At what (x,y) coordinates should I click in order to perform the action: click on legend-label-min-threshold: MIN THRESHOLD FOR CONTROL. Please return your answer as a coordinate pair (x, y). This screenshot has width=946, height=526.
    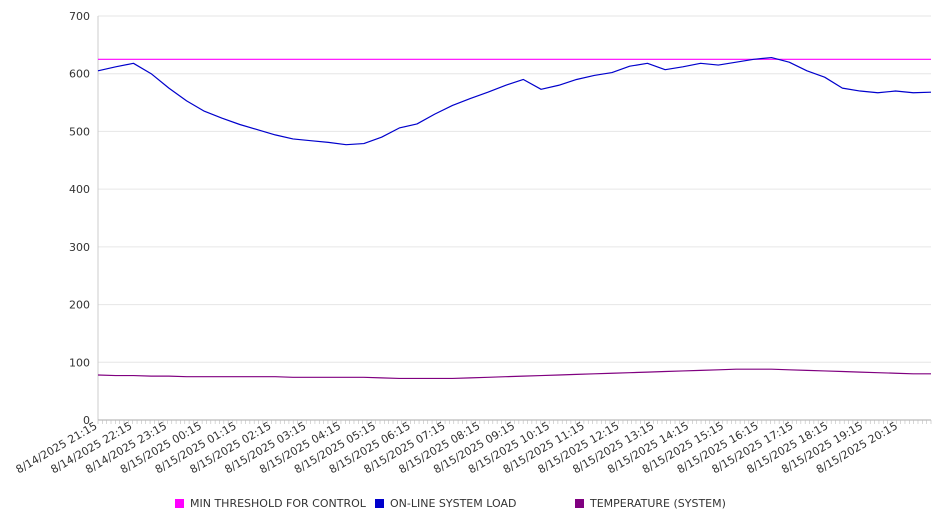
    Looking at the image, I should click on (278, 503).